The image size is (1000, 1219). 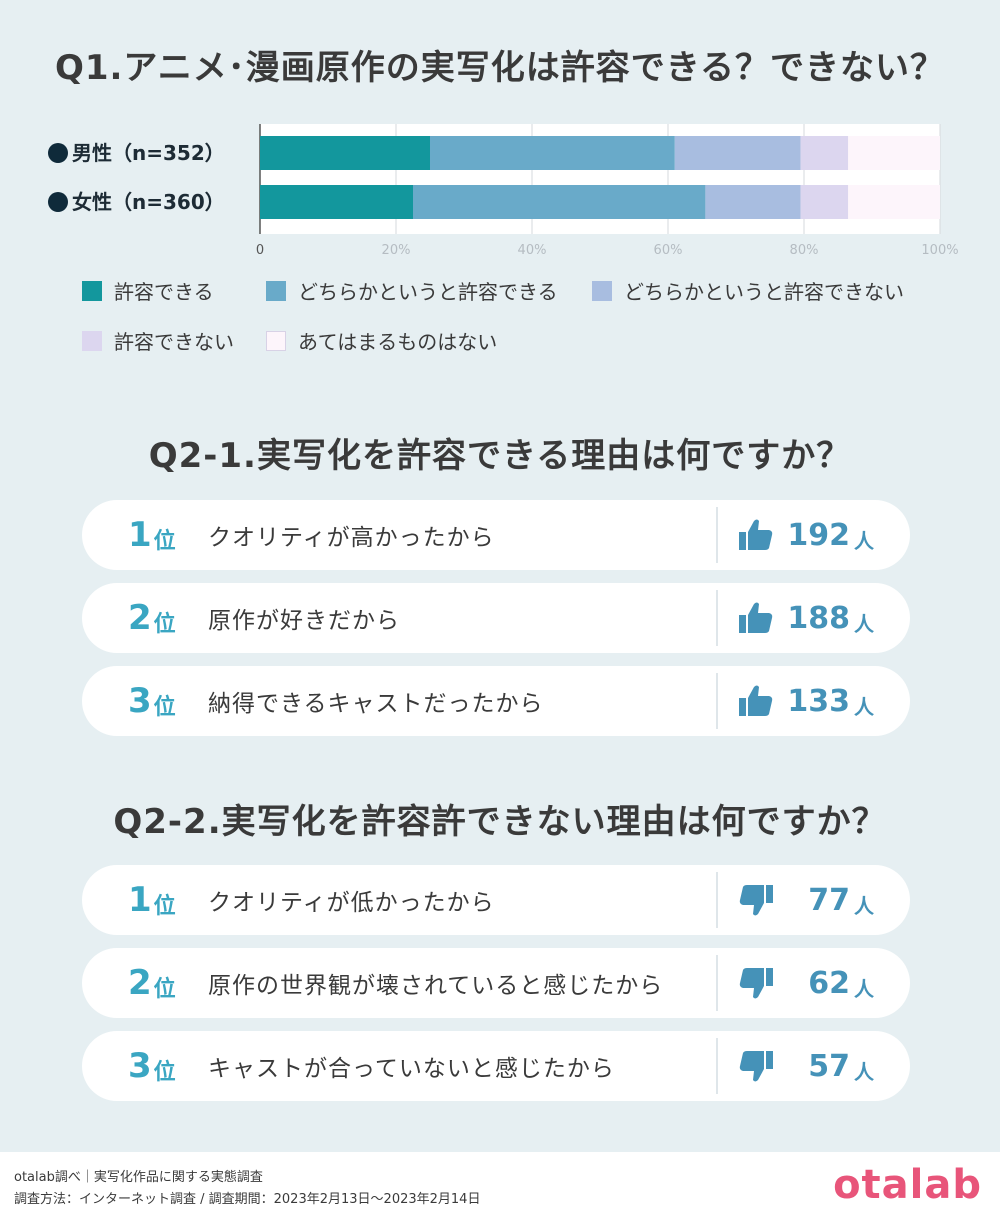 I want to click on q2-2-title: Q2-2.実写化を許容許できない理由は何ですか？, so click(x=500, y=822).